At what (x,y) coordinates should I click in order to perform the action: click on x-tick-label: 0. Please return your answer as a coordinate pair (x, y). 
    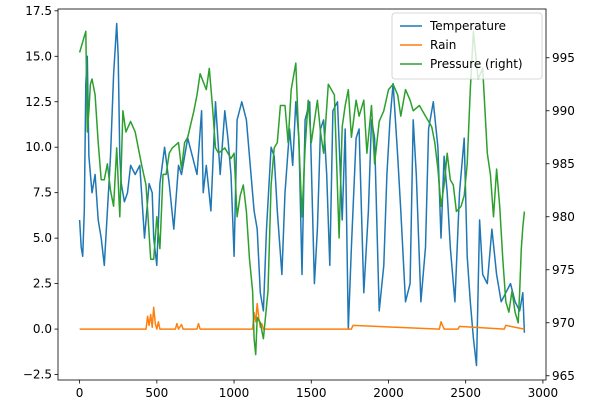
    Looking at the image, I should click on (80, 393).